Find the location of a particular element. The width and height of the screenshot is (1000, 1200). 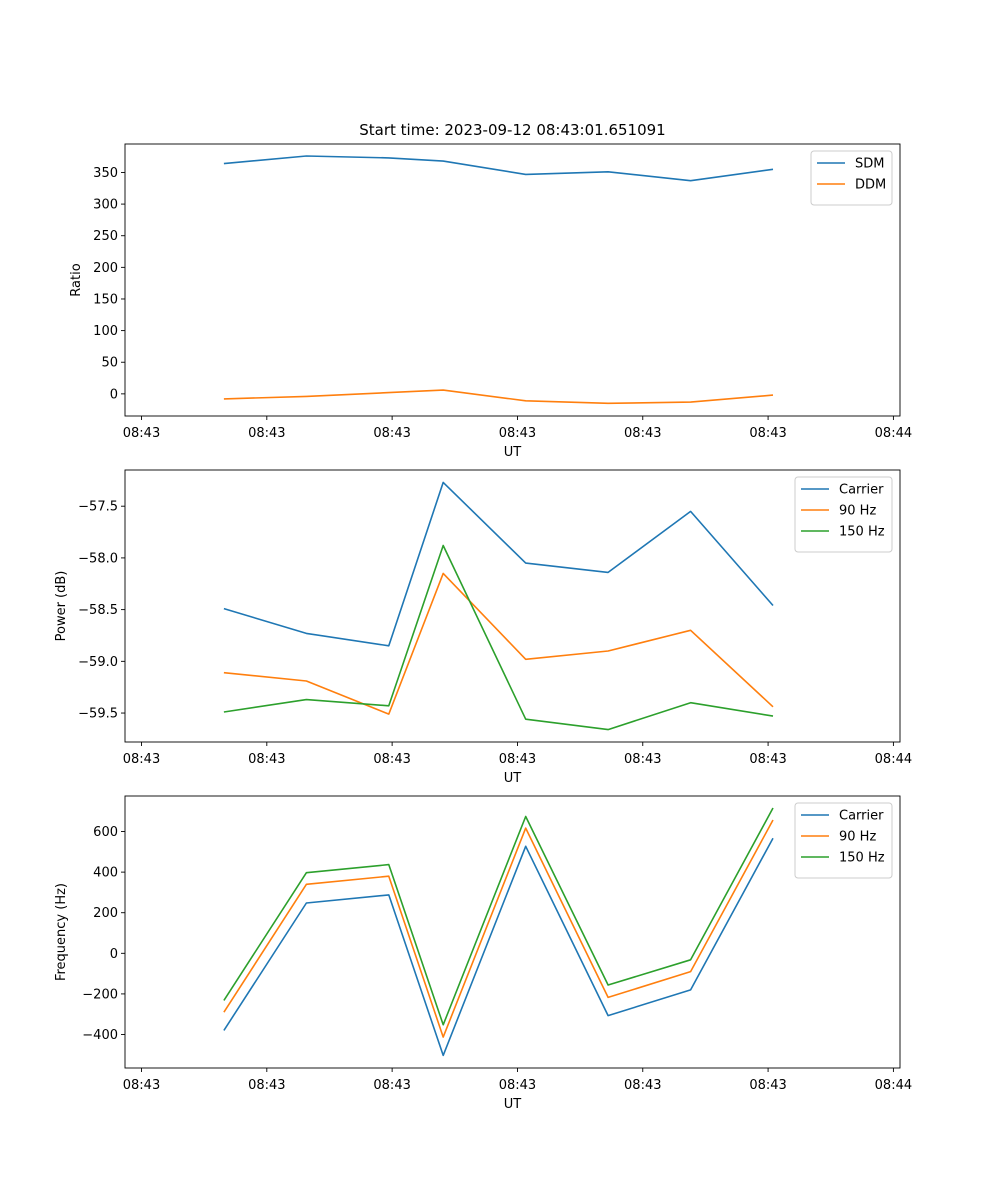

y-tick-label: −200 is located at coordinates (100, 994).